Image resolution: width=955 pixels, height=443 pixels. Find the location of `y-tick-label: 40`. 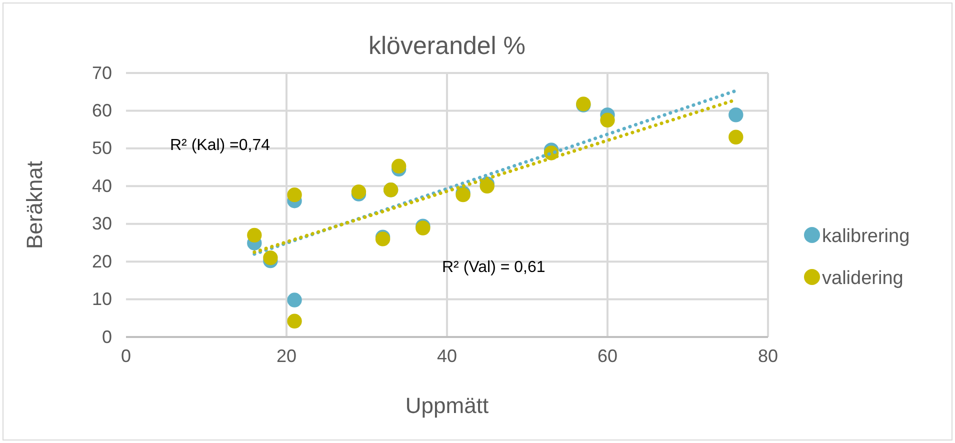

y-tick-label: 40 is located at coordinates (102, 186).